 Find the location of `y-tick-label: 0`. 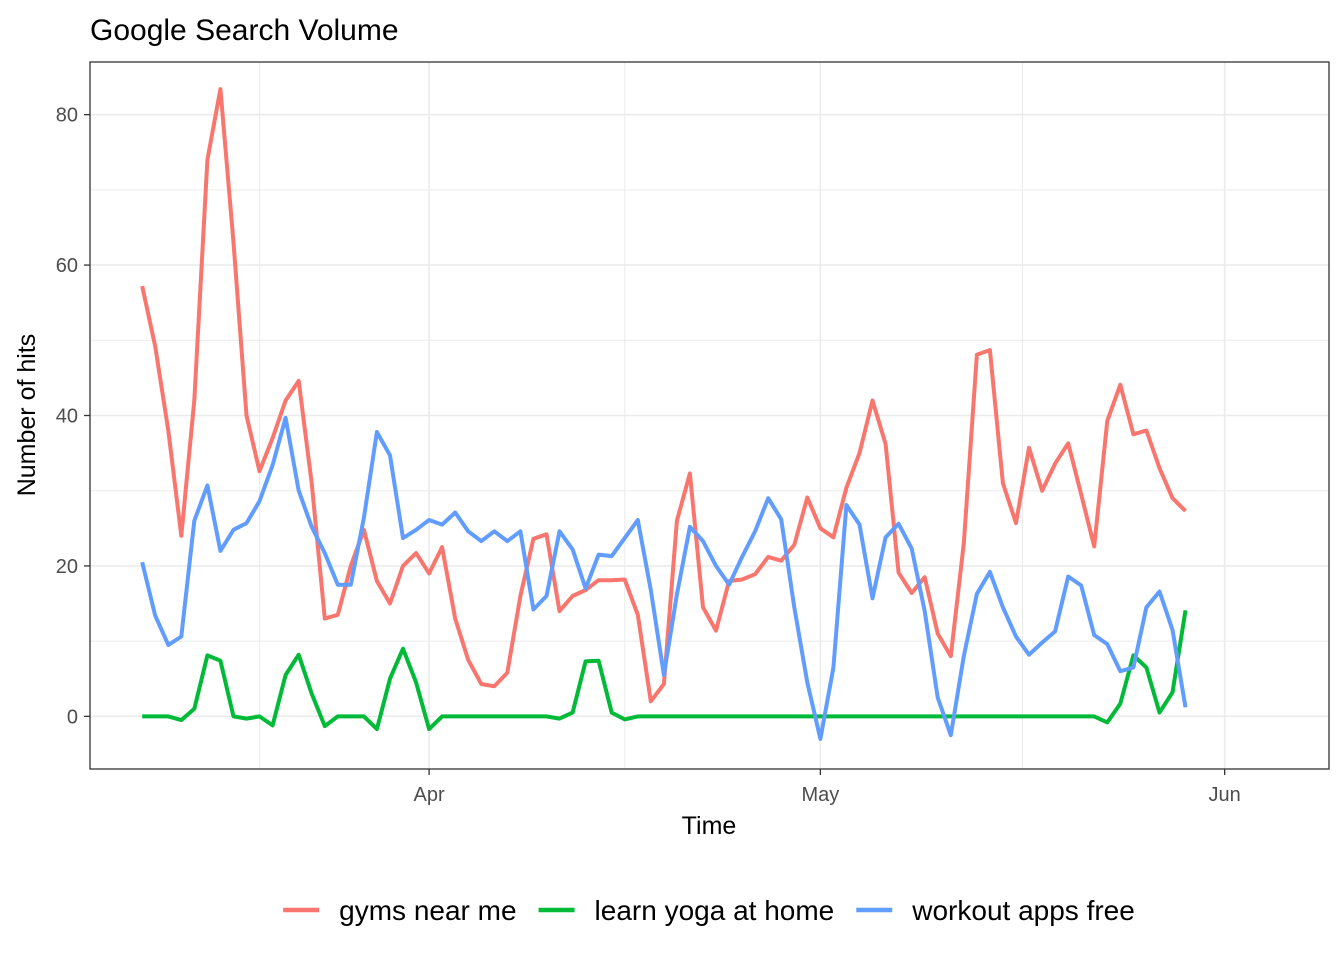

y-tick-label: 0 is located at coordinates (72, 717).